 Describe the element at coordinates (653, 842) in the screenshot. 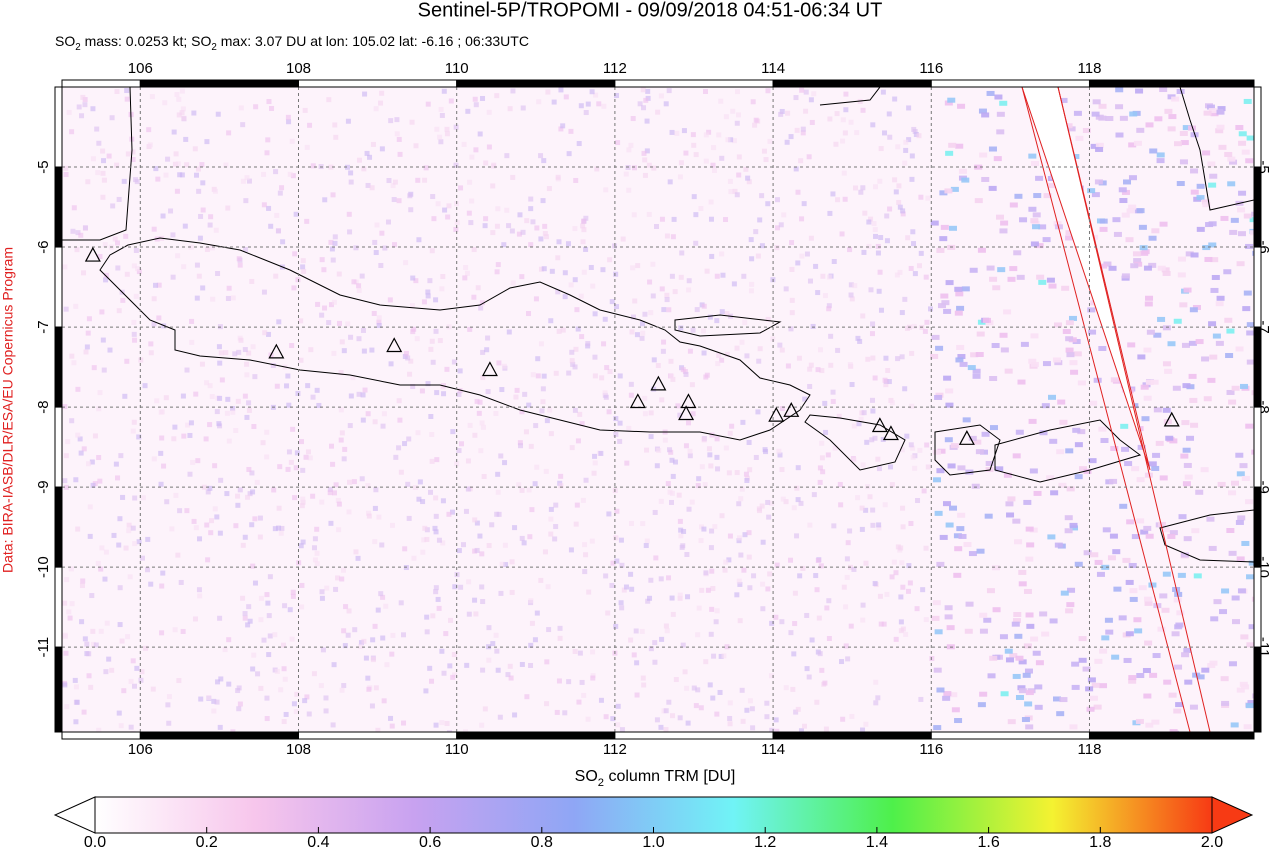

I see `colorbar-tick-label: 1.0` at that location.